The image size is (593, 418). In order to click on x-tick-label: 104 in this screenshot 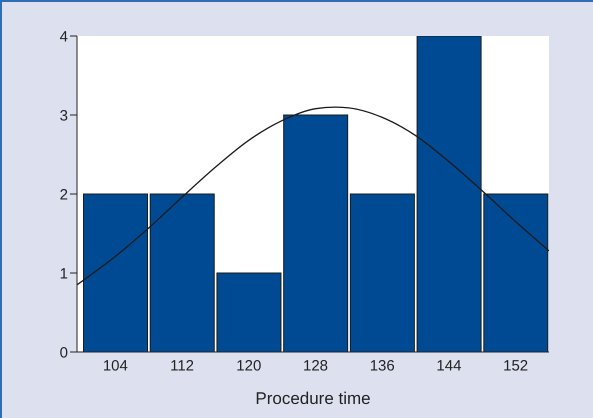, I will do `click(115, 366)`.